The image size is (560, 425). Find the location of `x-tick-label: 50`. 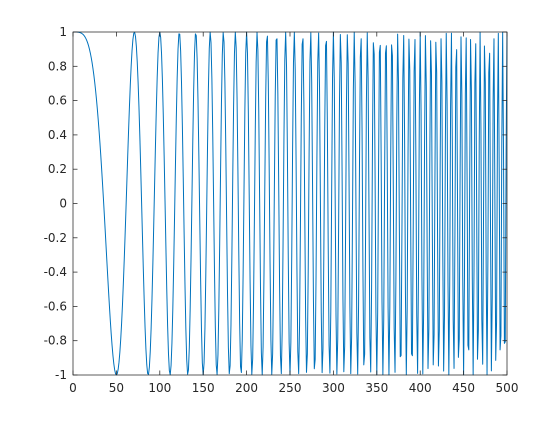

x-tick-label: 50 is located at coordinates (116, 388).